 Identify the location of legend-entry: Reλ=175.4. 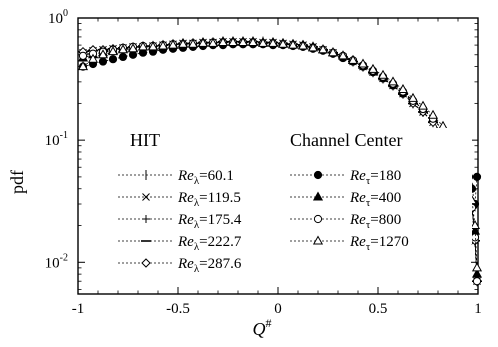
(180, 221).